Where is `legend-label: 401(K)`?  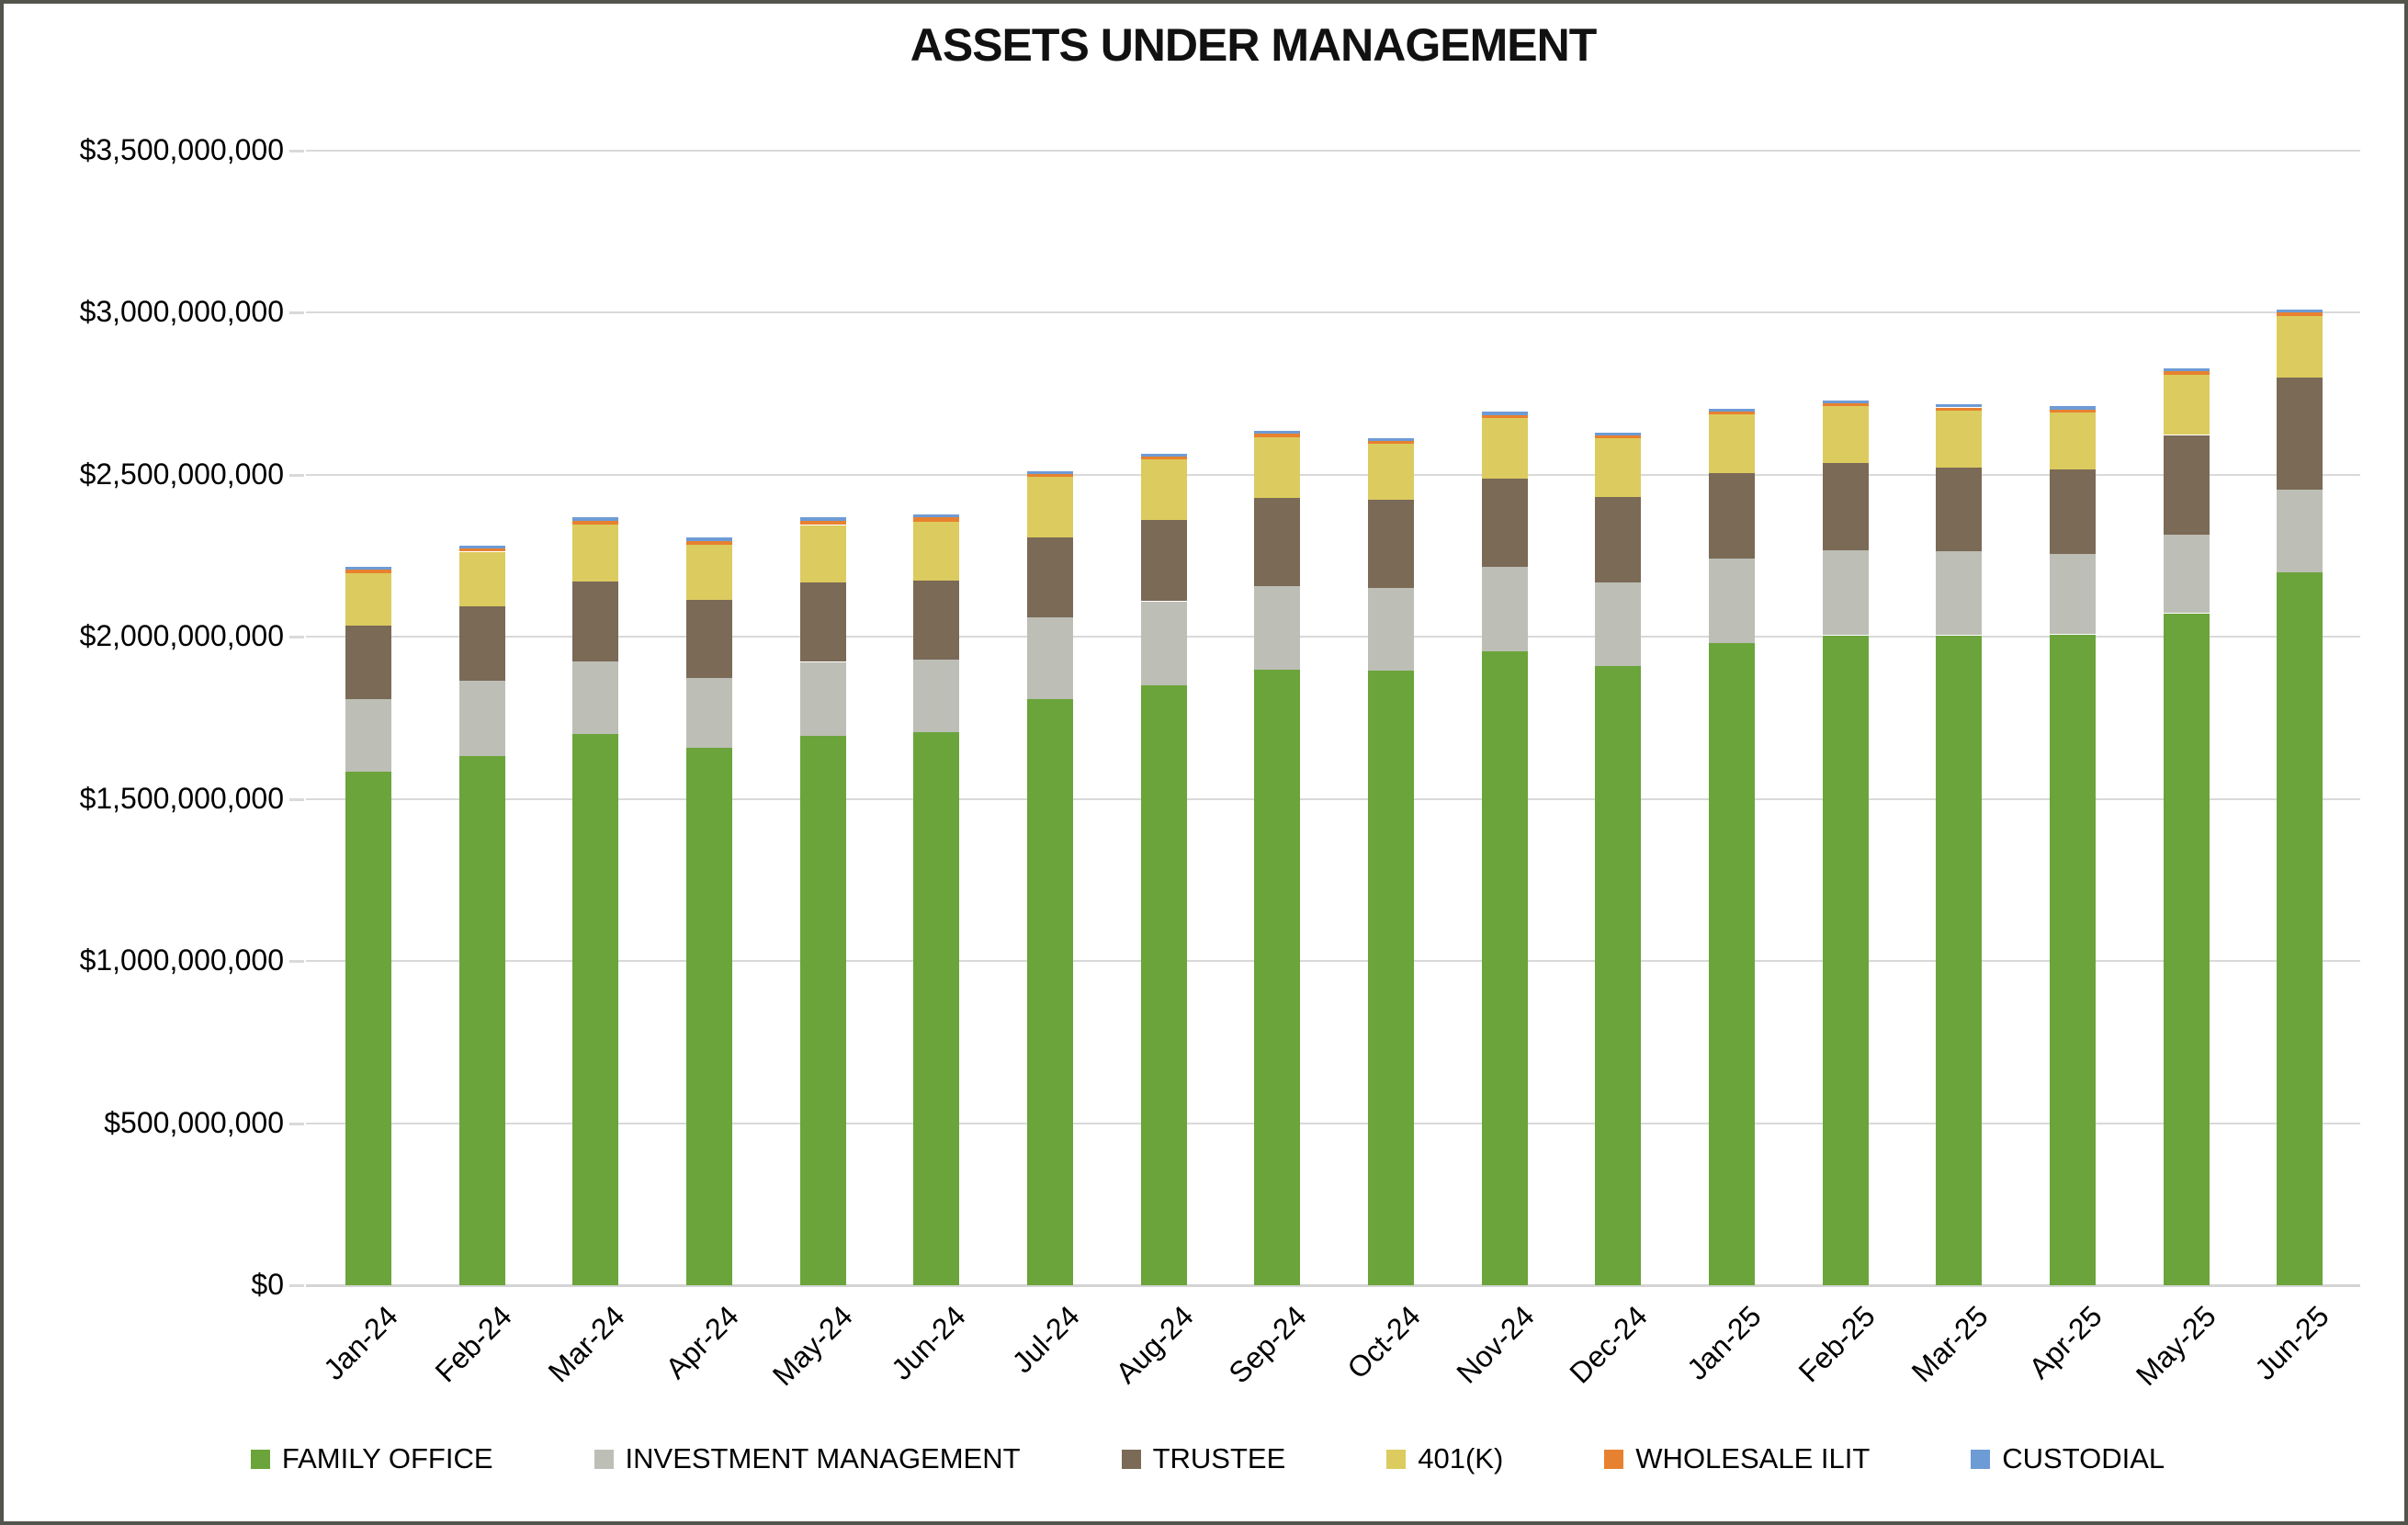
legend-label: 401(K) is located at coordinates (1461, 1458).